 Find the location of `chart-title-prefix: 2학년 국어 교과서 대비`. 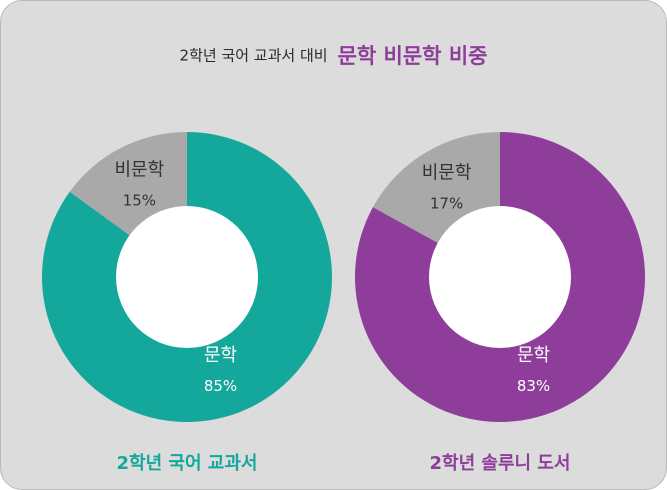

chart-title-prefix: 2학년 국어 교과서 대비 is located at coordinates (253, 55).